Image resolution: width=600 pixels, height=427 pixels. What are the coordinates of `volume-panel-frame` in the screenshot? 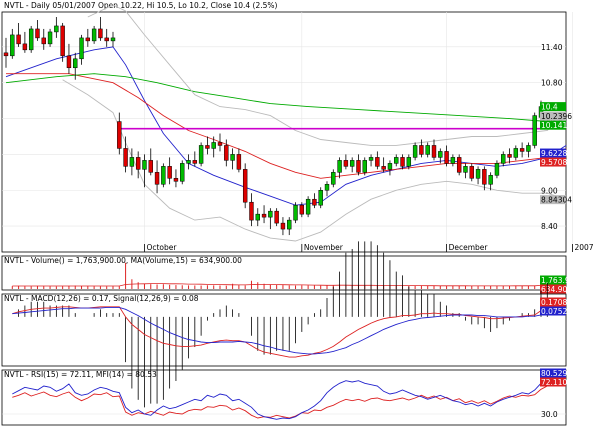 It's located at (284, 273).